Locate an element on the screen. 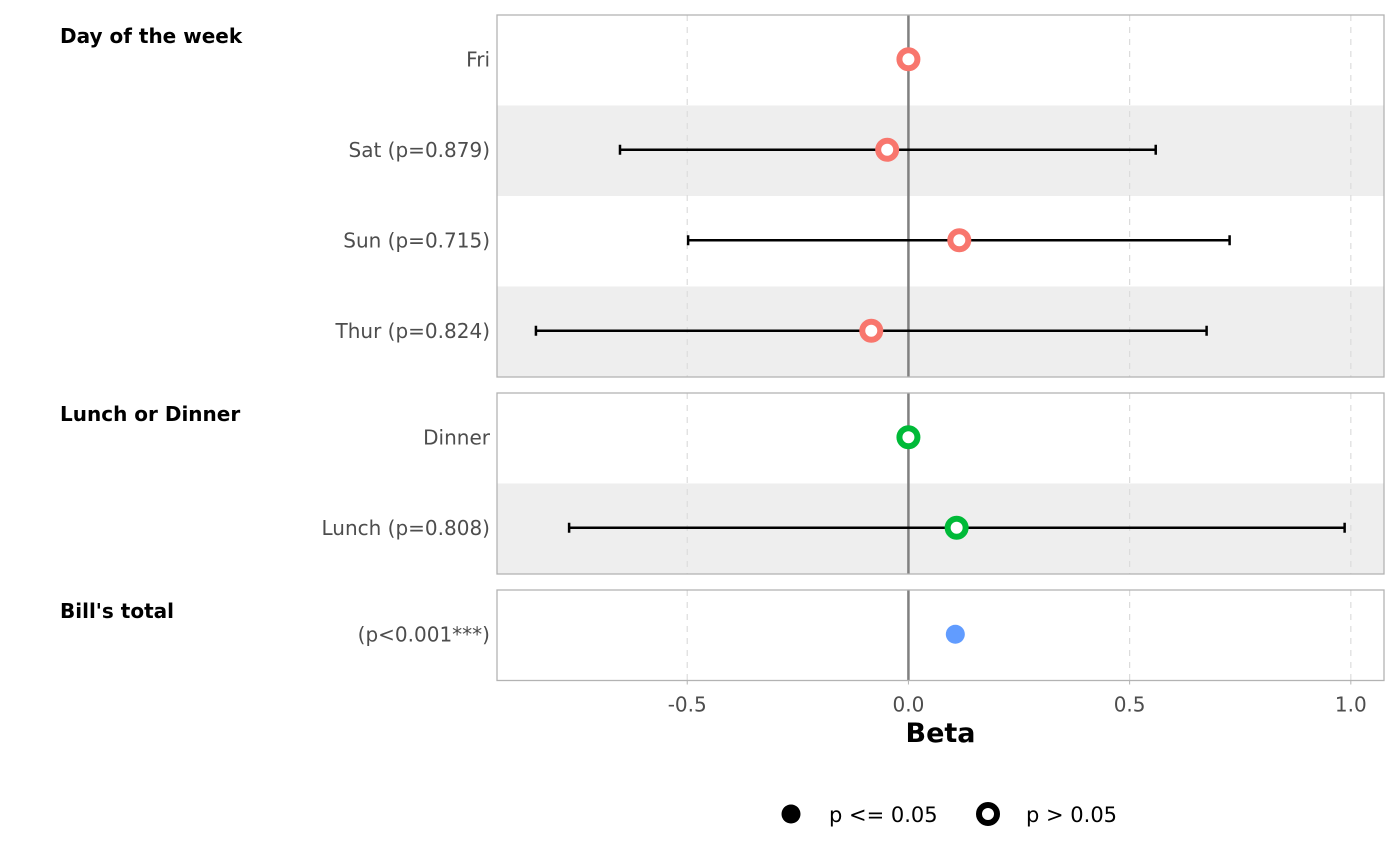  x-tick-label: 0.5 is located at coordinates (1130, 705).